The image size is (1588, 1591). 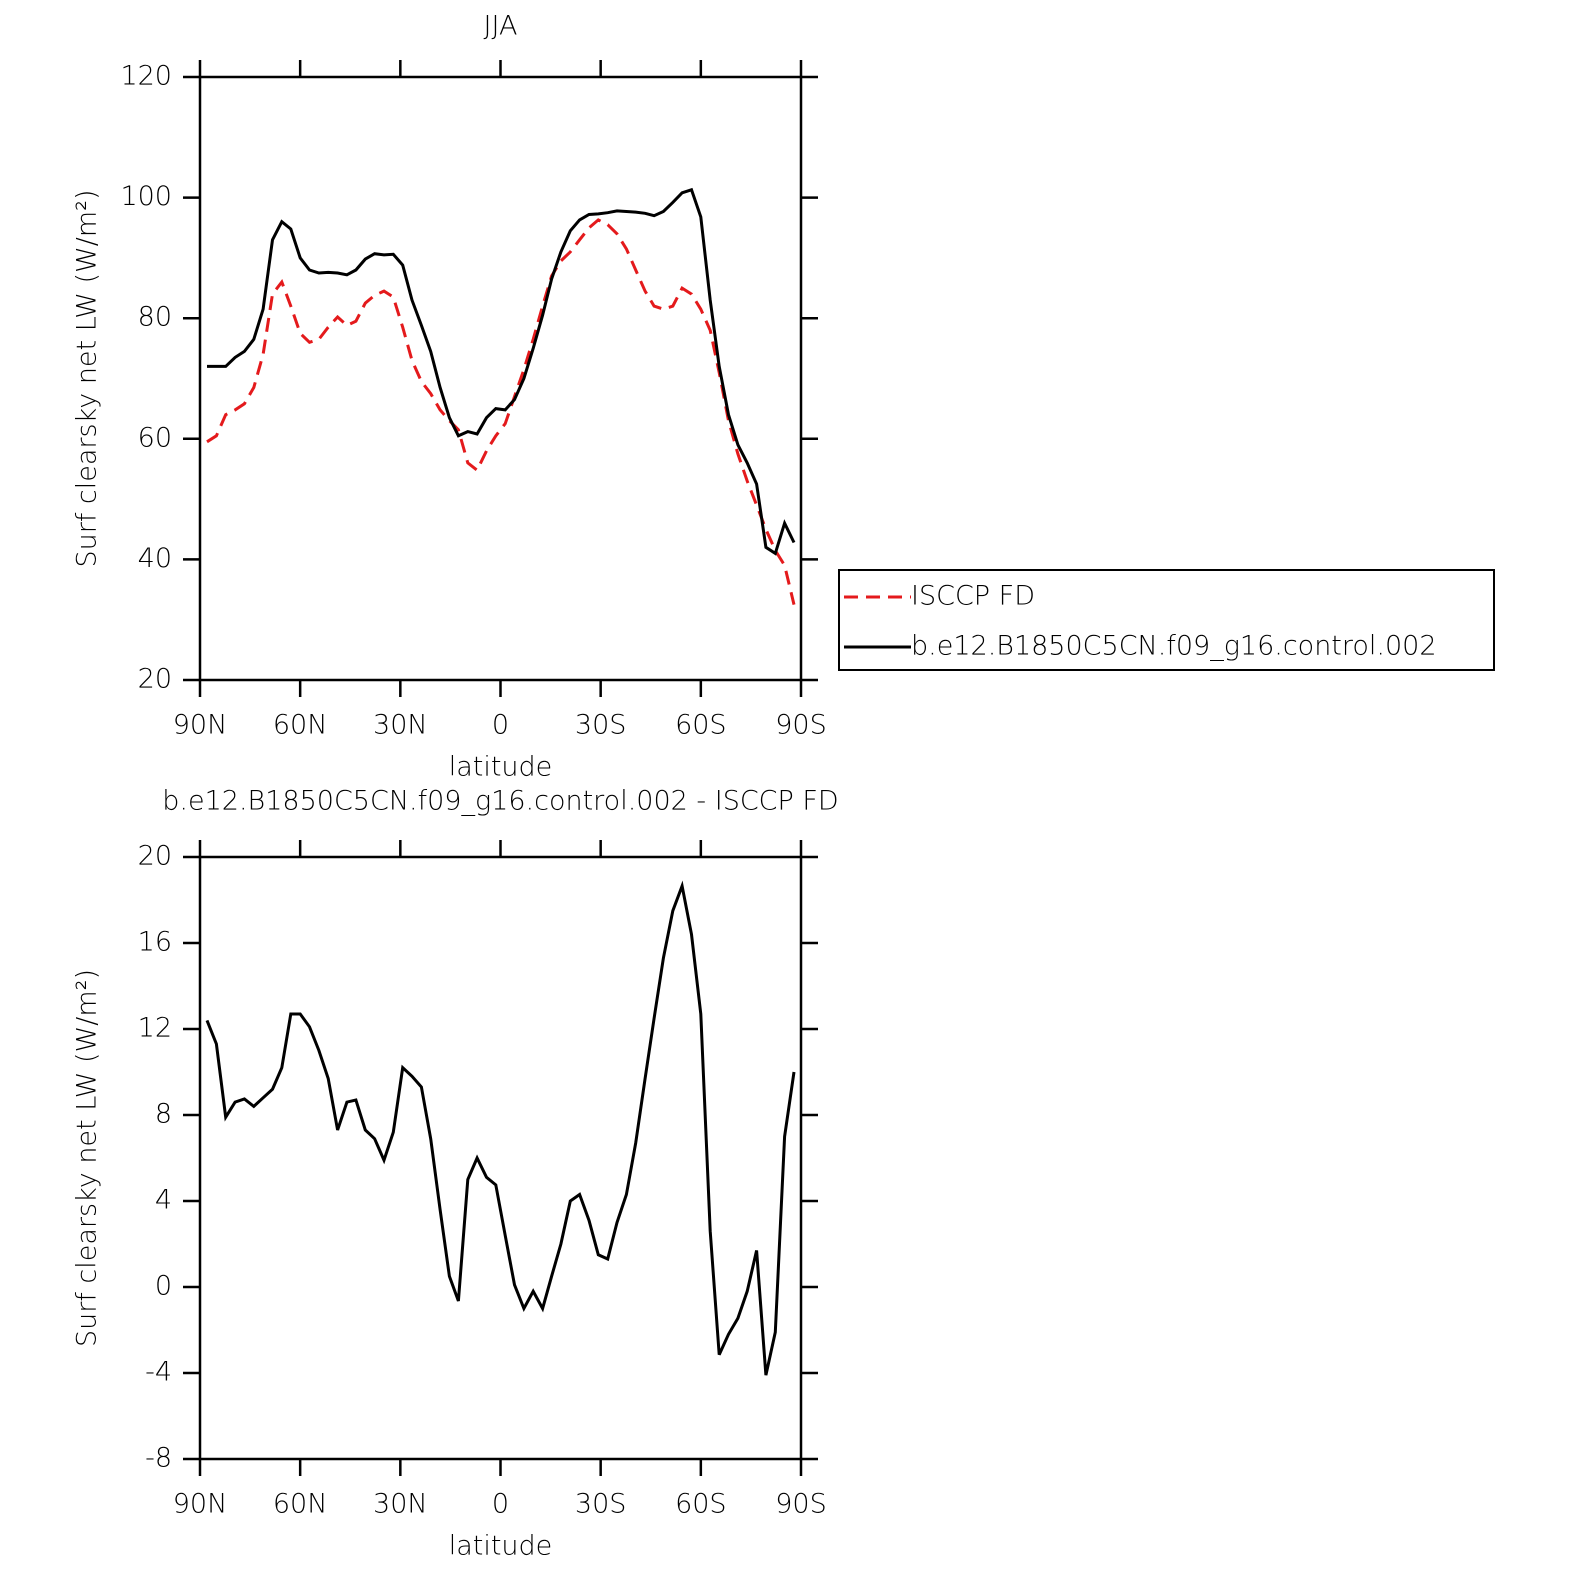 What do you see at coordinates (973, 596) in the screenshot?
I see `legend-label: ISCCP FD` at bounding box center [973, 596].